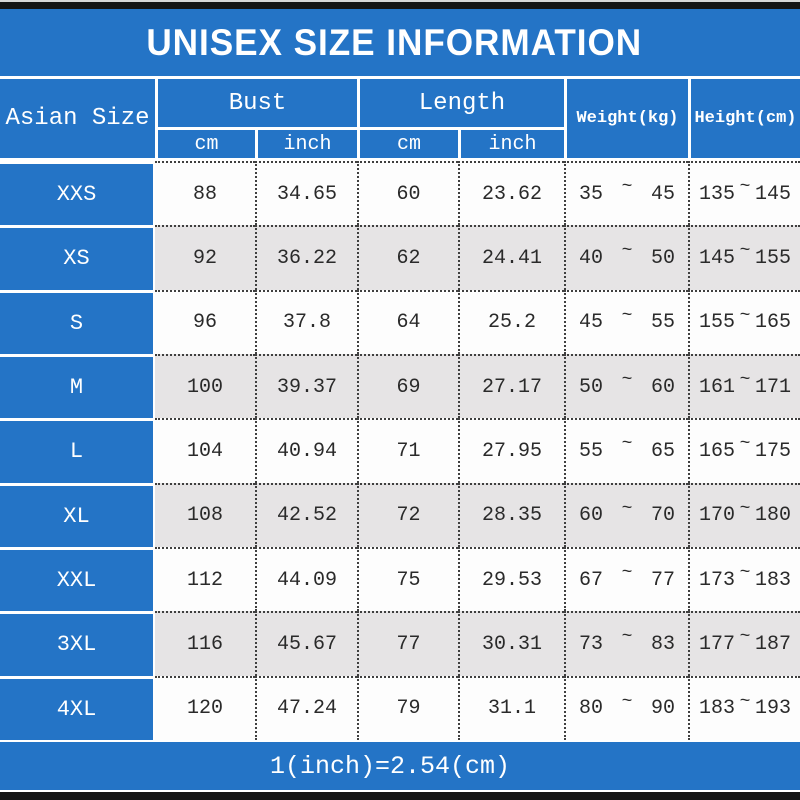 The image size is (800, 800). Describe the element at coordinates (717, 644) in the screenshot. I see `range-min: 177` at that location.